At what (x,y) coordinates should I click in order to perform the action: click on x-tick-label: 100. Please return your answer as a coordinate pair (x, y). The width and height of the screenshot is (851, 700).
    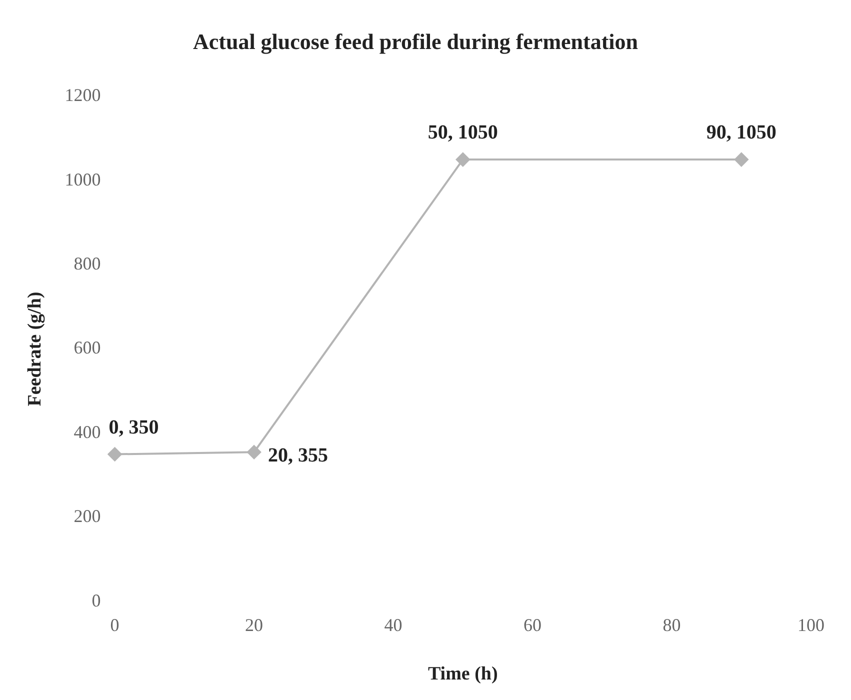
    Looking at the image, I should click on (811, 625).